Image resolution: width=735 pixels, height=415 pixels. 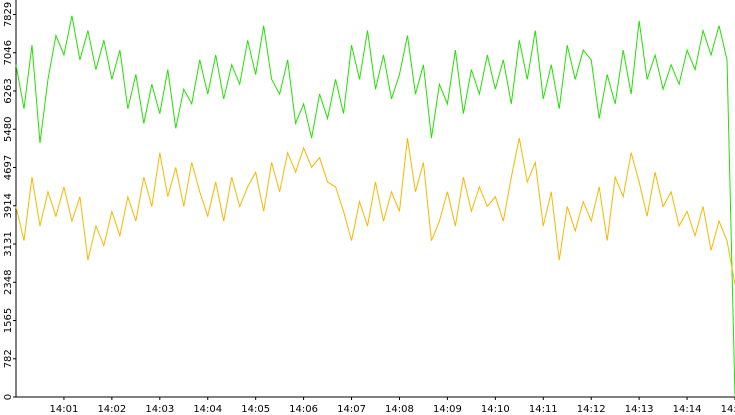 I want to click on x-tick-label: 14:14, so click(x=687, y=409).